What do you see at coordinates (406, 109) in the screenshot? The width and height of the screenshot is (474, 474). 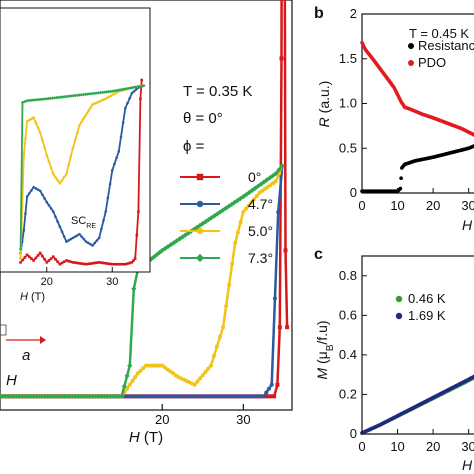 I see `panel-b-ticks: 00.51.01.520 10 20 30` at bounding box center [406, 109].